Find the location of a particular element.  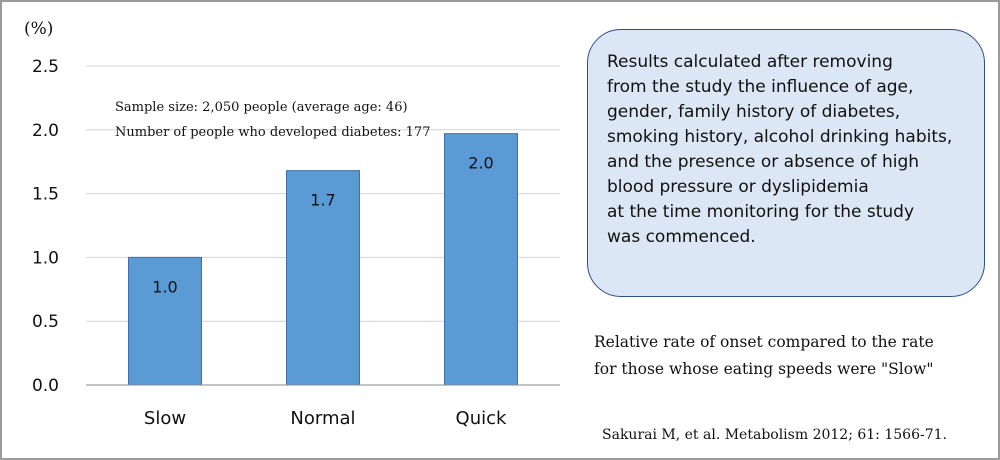

x-category-label: Slow is located at coordinates (165, 418).